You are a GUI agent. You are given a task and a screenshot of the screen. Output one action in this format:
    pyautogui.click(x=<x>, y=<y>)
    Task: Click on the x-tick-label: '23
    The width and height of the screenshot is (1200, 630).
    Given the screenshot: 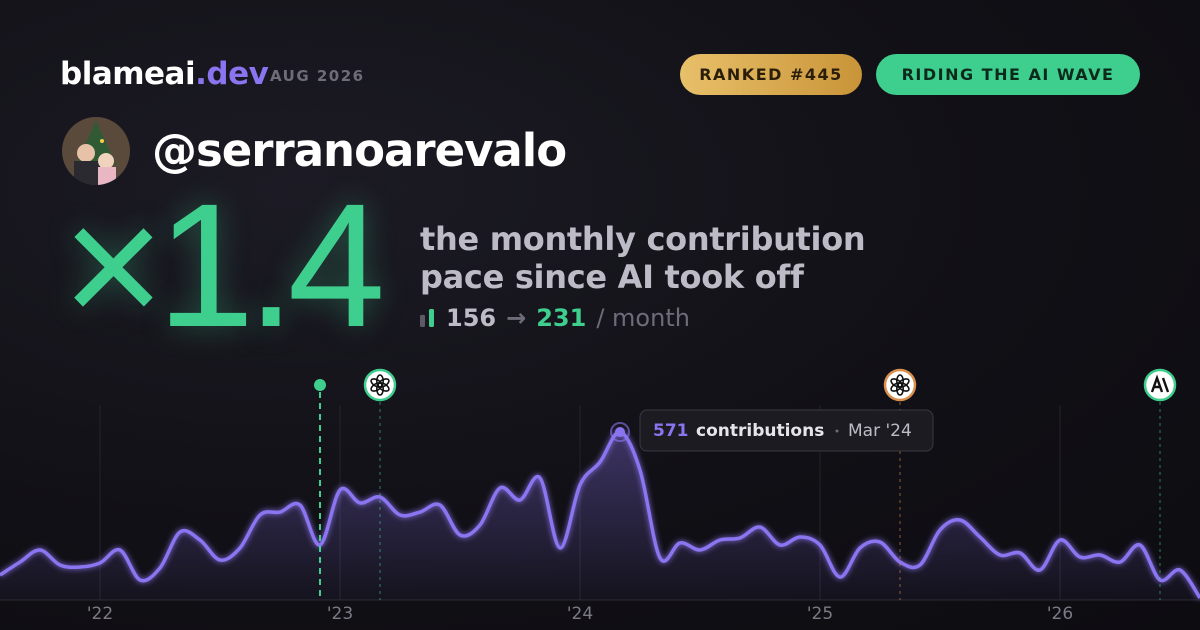 What is the action you would take?
    pyautogui.click(x=340, y=614)
    